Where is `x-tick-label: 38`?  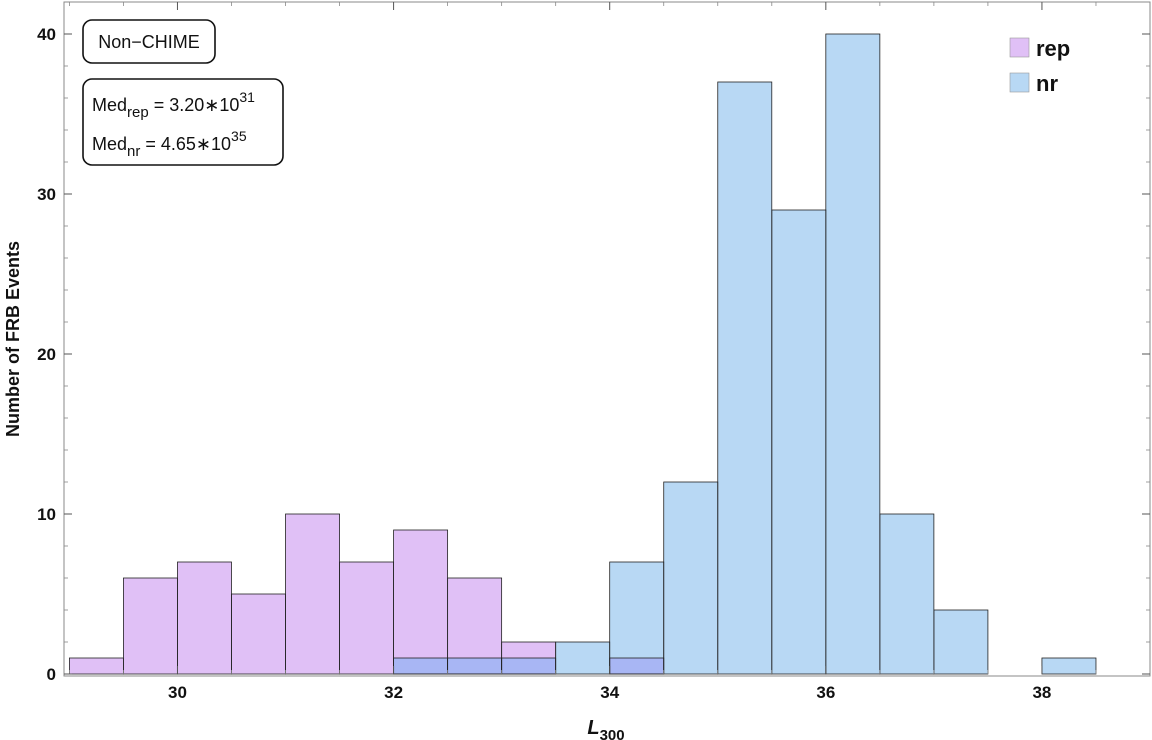
x-tick-label: 38 is located at coordinates (1041, 692).